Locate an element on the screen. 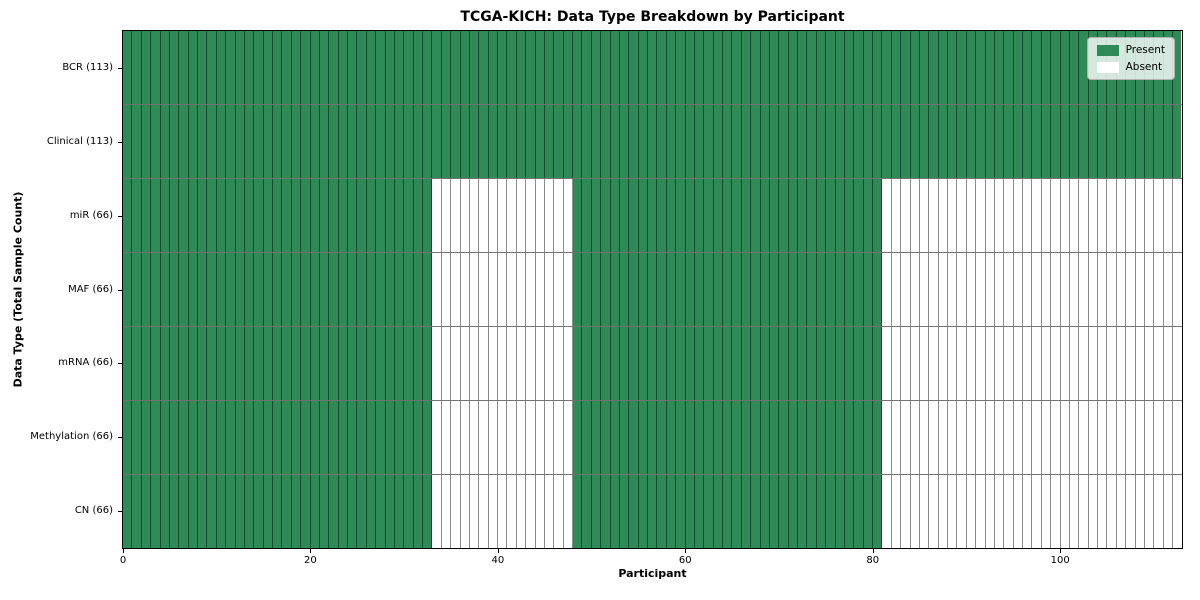 The image size is (1200, 600). y-tick-label: Methylation (66) is located at coordinates (71, 437).